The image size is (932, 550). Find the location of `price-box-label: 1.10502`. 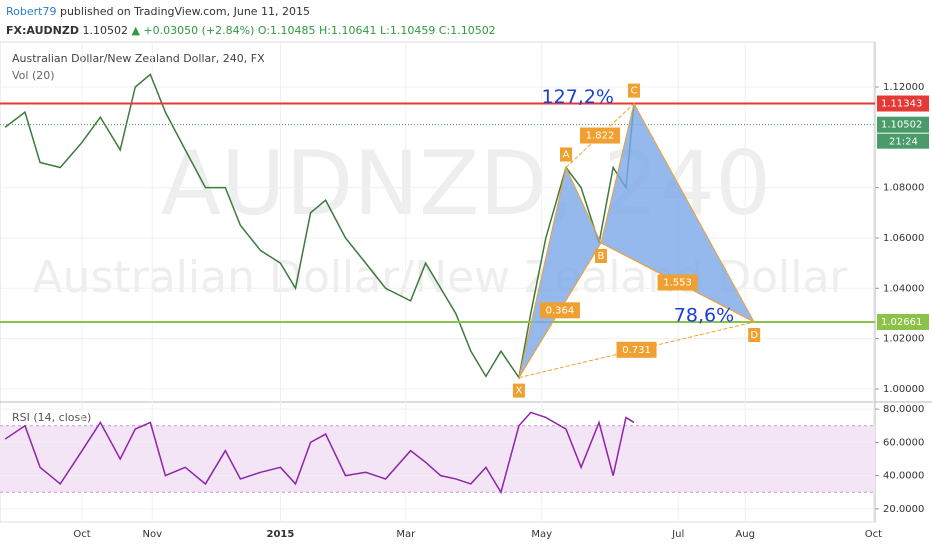

price-box-label: 1.10502 is located at coordinates (901, 125).